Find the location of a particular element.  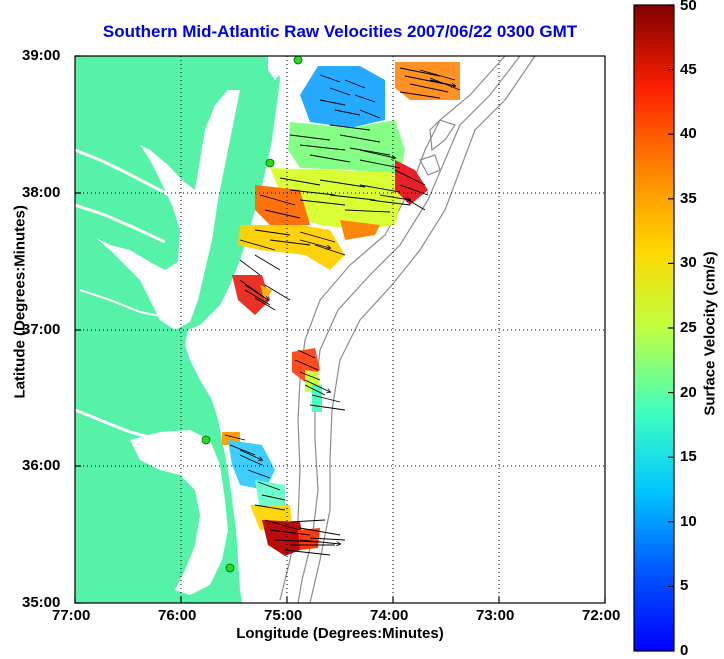

x-tick-label: 72:00 is located at coordinates (601, 615).